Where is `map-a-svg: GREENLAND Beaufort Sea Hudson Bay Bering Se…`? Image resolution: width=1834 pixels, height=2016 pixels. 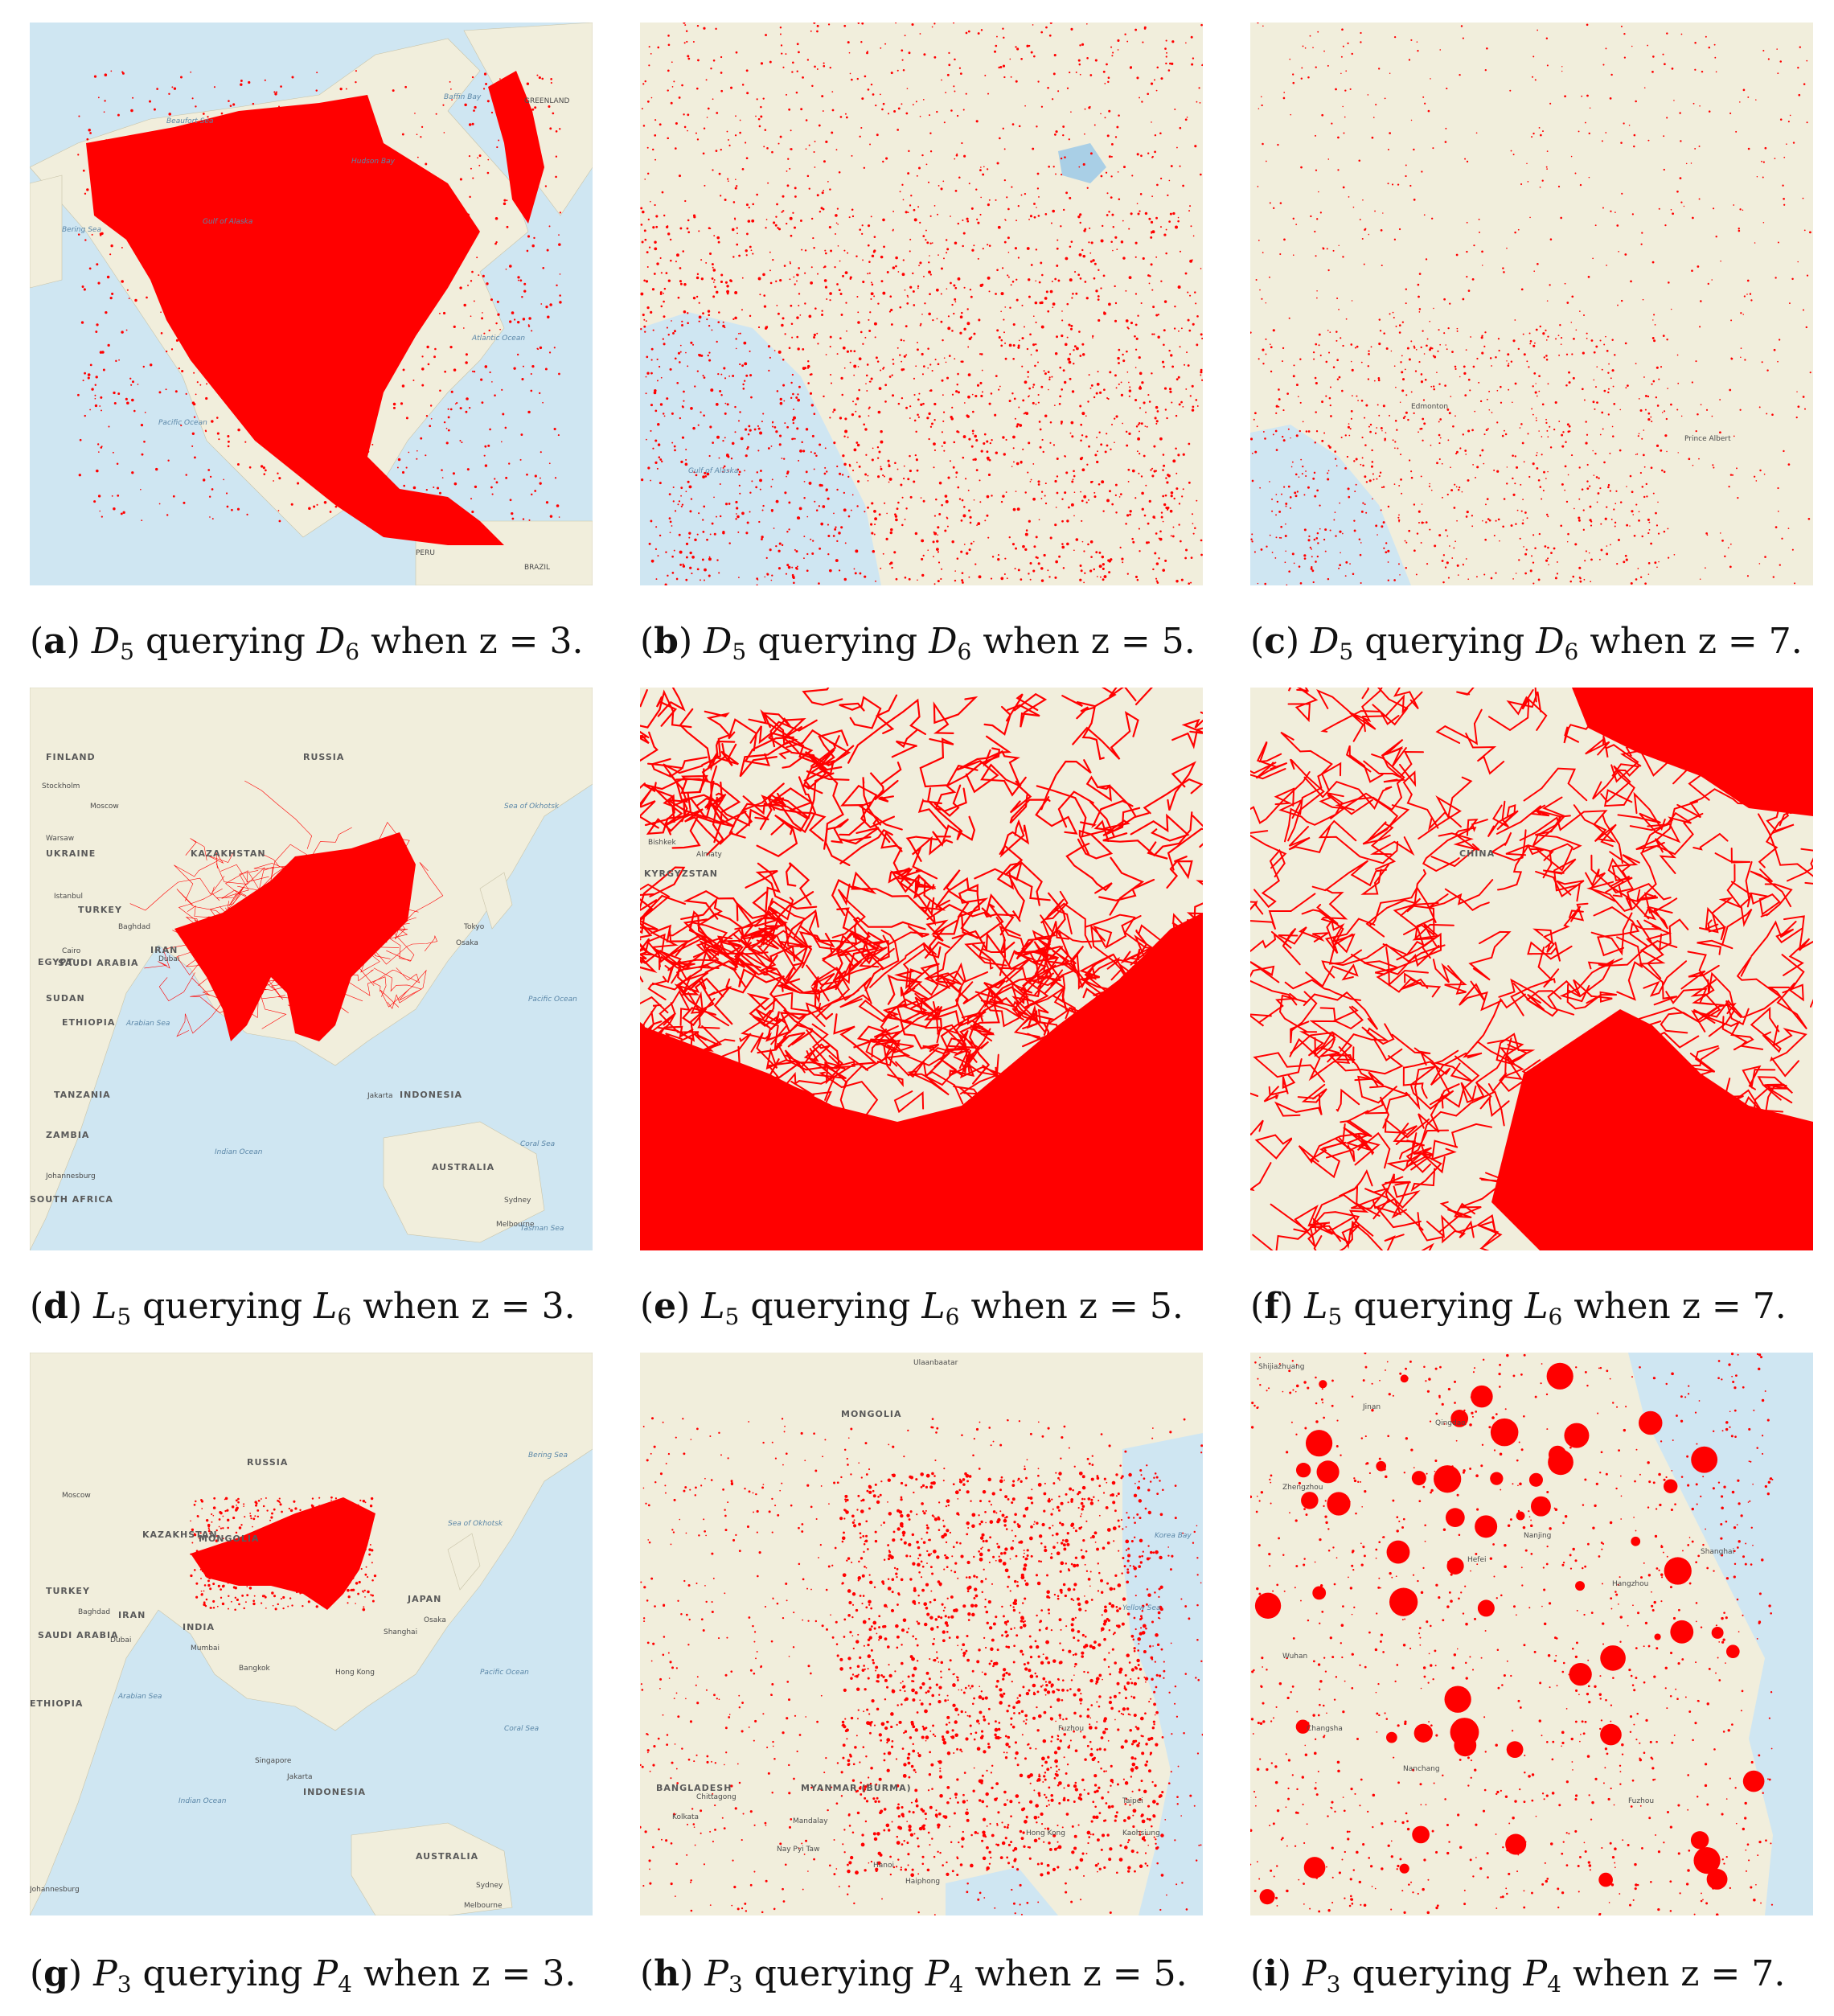
map-a-svg: GREENLAND Beaufort Sea Hudson Bay Bering Se… is located at coordinates (311, 304).